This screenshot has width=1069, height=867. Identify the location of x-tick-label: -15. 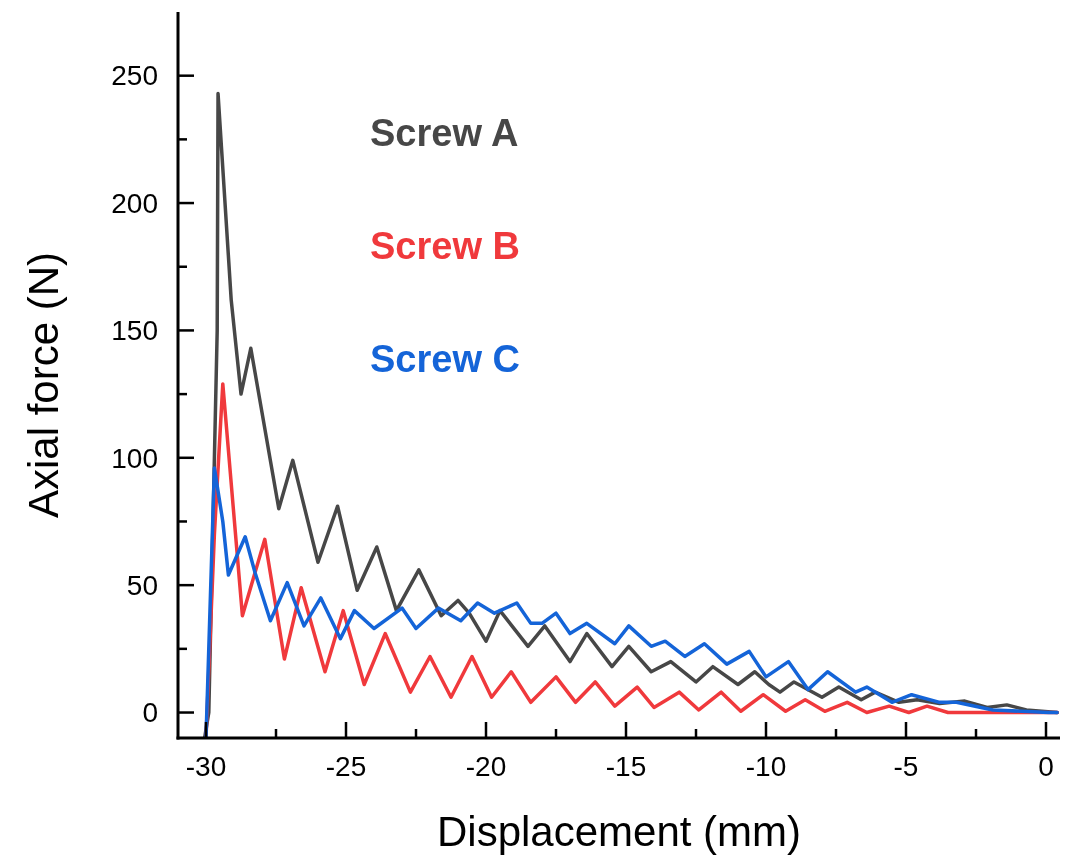
(626, 766).